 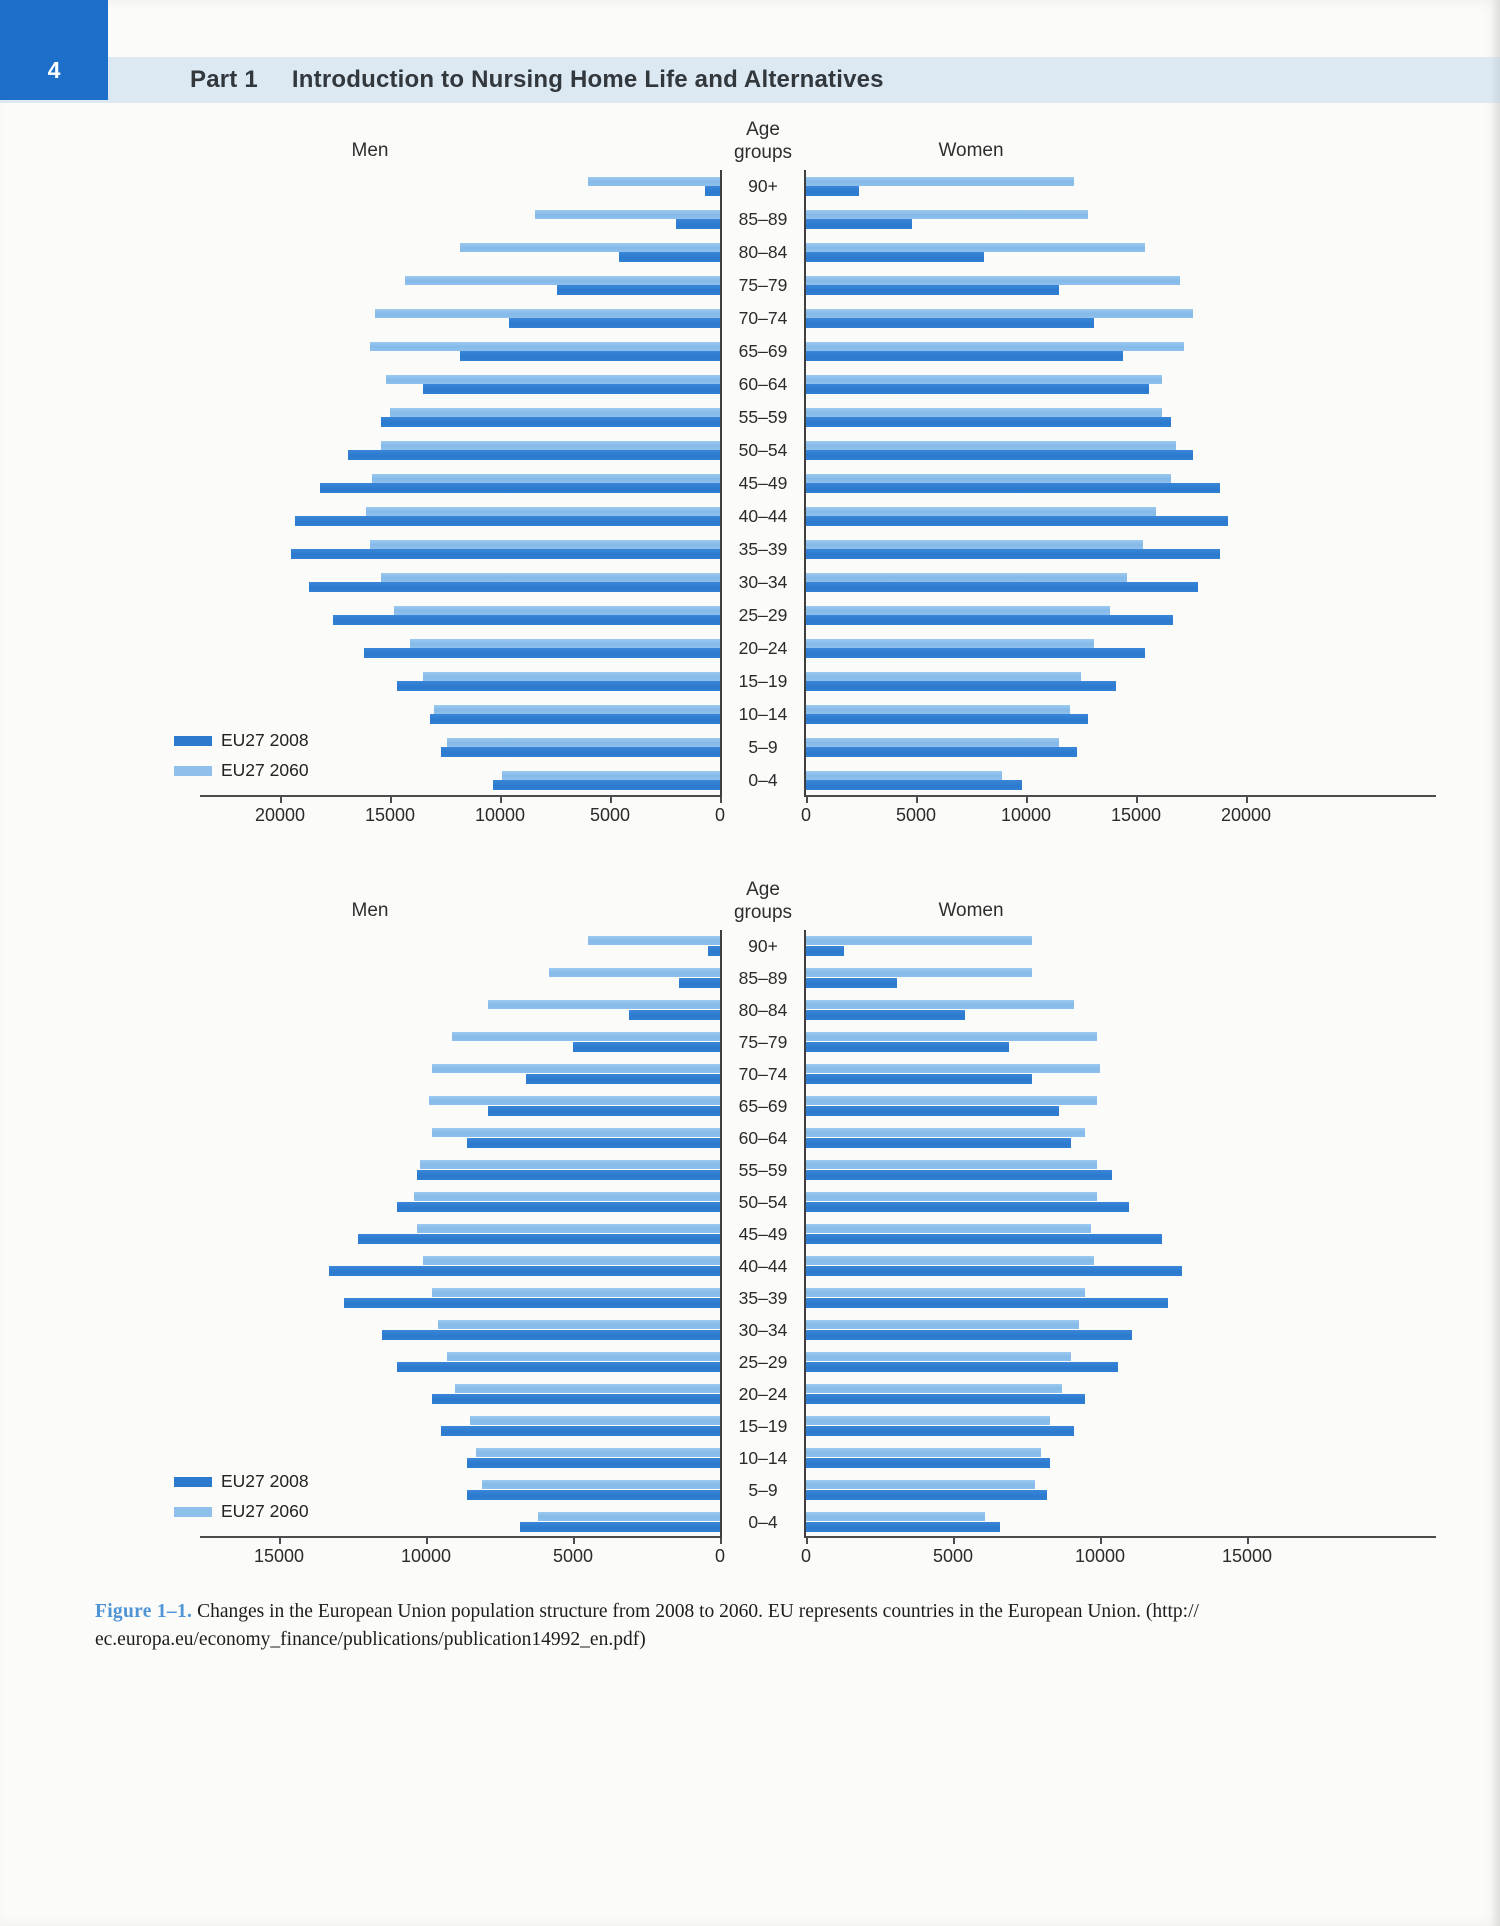 What do you see at coordinates (193, 740) in the screenshot?
I see `legend-swatch-2008` at bounding box center [193, 740].